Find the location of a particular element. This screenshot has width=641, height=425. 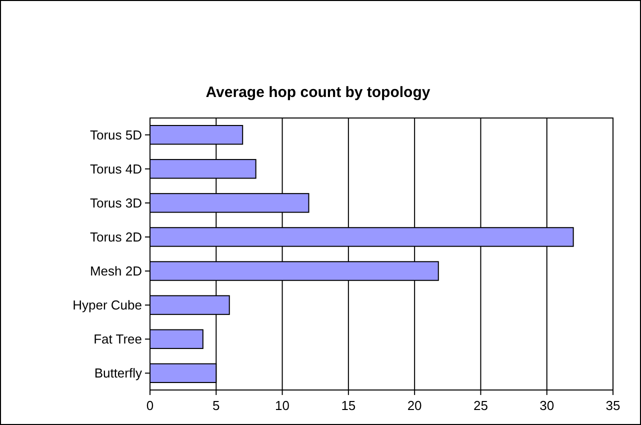

y-tick-label: Mesh 2D is located at coordinates (116, 271).